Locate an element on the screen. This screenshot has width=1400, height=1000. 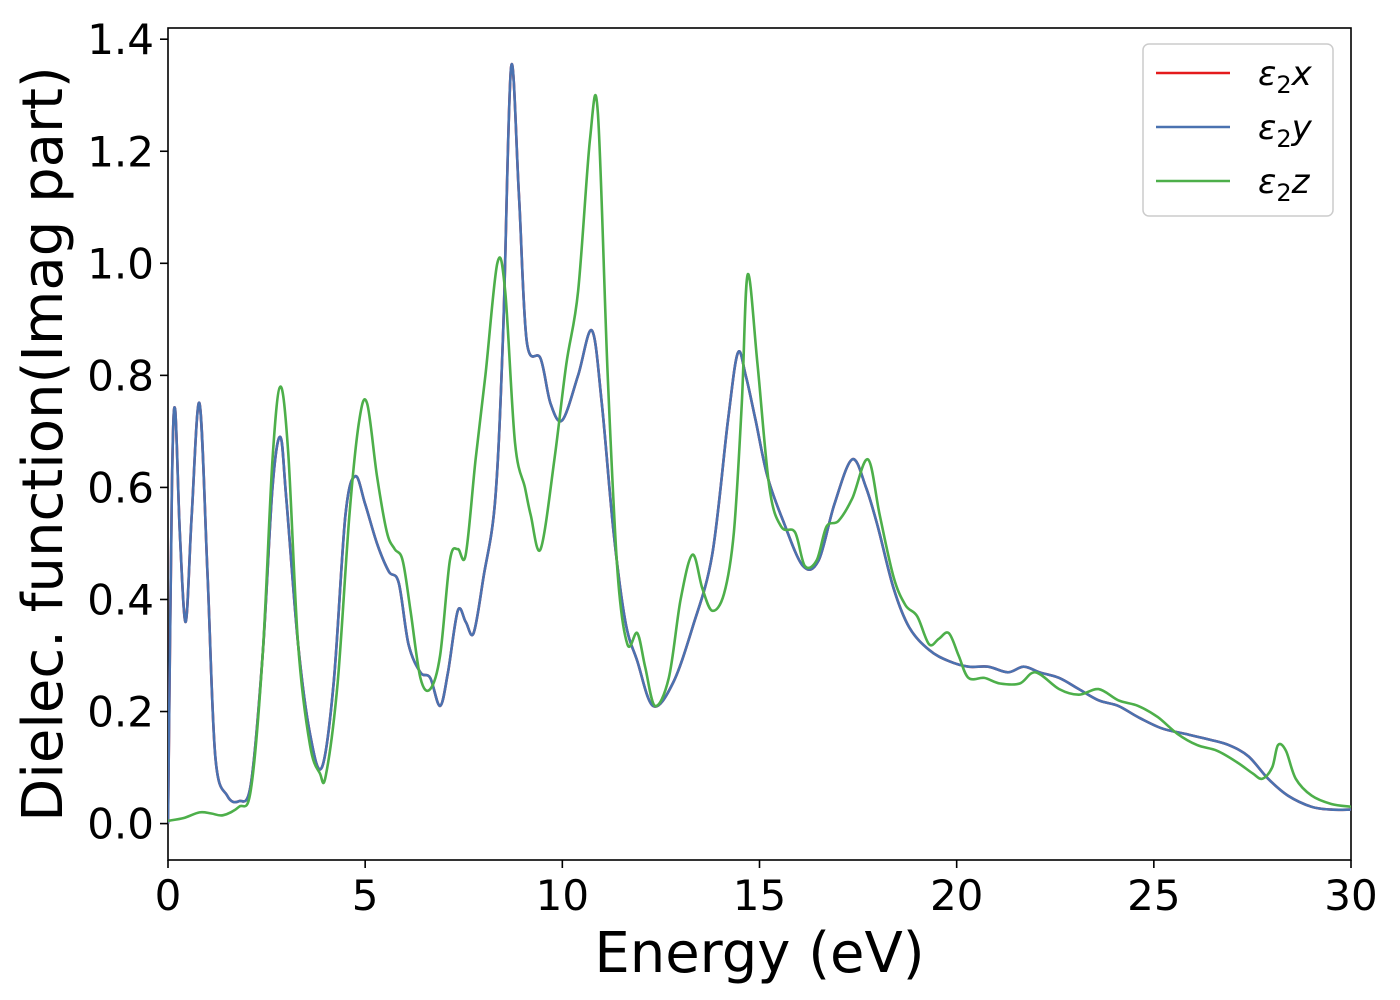
x-tick-label: 15 is located at coordinates (759, 895).